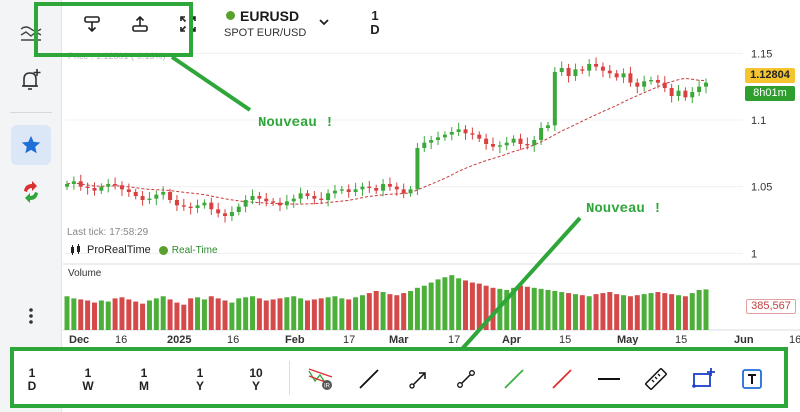 The height and width of the screenshot is (412, 800). I want to click on line-icon, so click(369, 379).